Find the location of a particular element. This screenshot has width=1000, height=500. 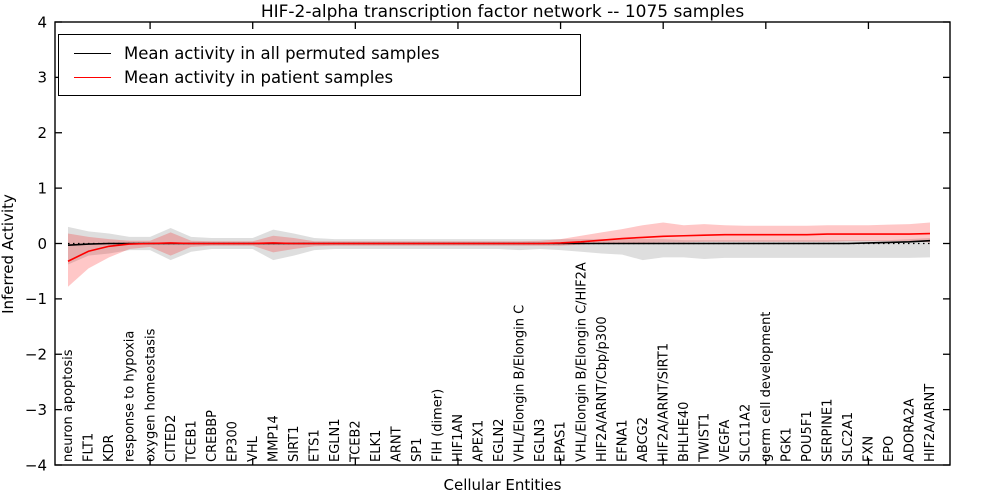

x-tick-label: FLT1 is located at coordinates (89, 447).